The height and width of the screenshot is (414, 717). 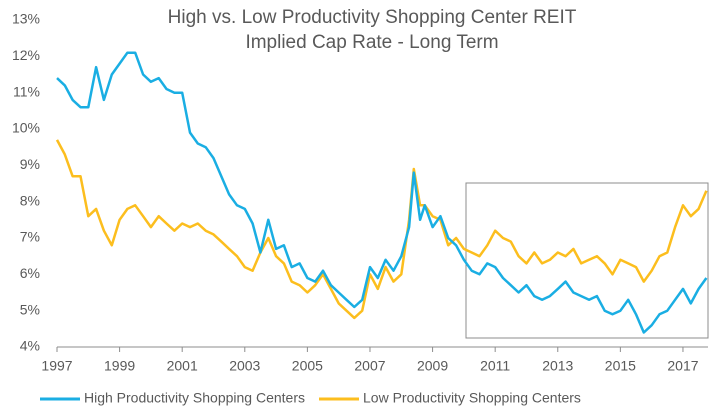 What do you see at coordinates (244, 366) in the screenshot?
I see `x-tick-label: 2003` at bounding box center [244, 366].